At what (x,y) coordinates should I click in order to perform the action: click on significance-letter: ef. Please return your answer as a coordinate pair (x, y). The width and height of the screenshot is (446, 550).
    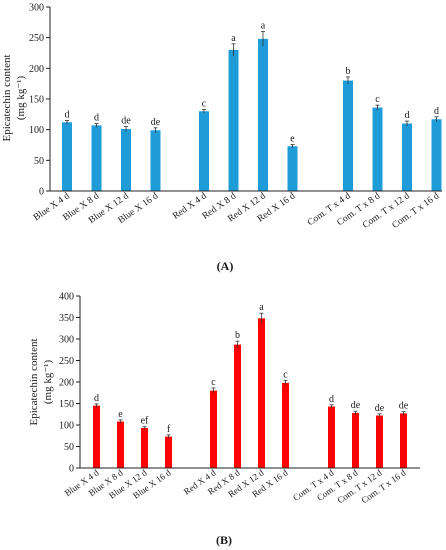
    Looking at the image, I should click on (145, 421).